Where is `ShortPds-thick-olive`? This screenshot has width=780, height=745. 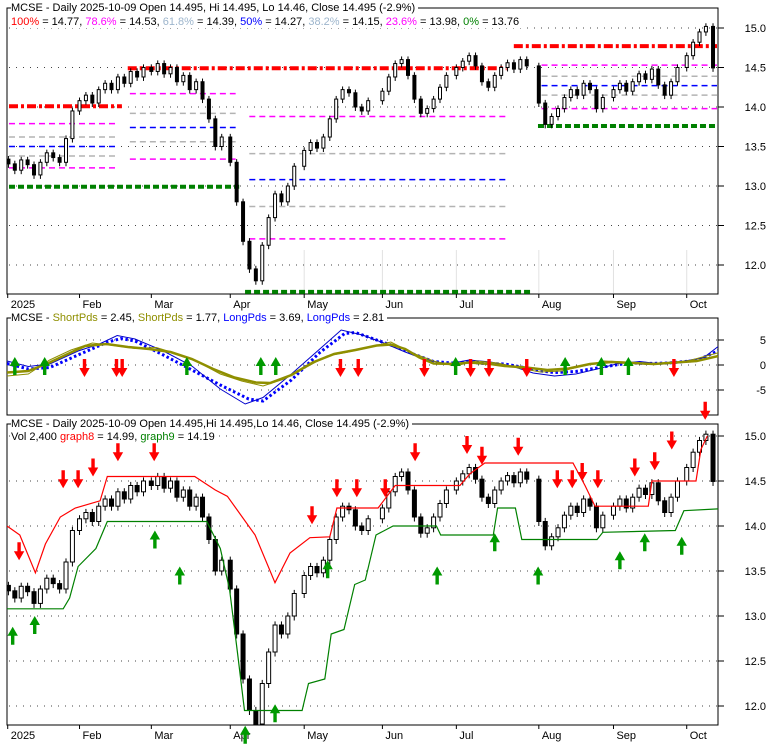 ShortPds-thick-olive is located at coordinates (362, 363).